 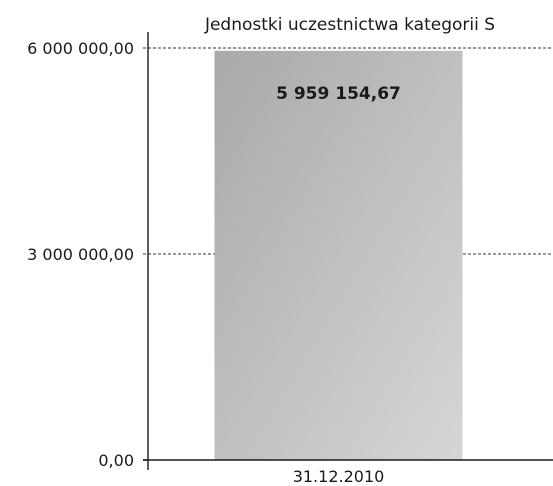 I want to click on bar-value-label-0: 5 959 154,67, so click(x=338, y=94).